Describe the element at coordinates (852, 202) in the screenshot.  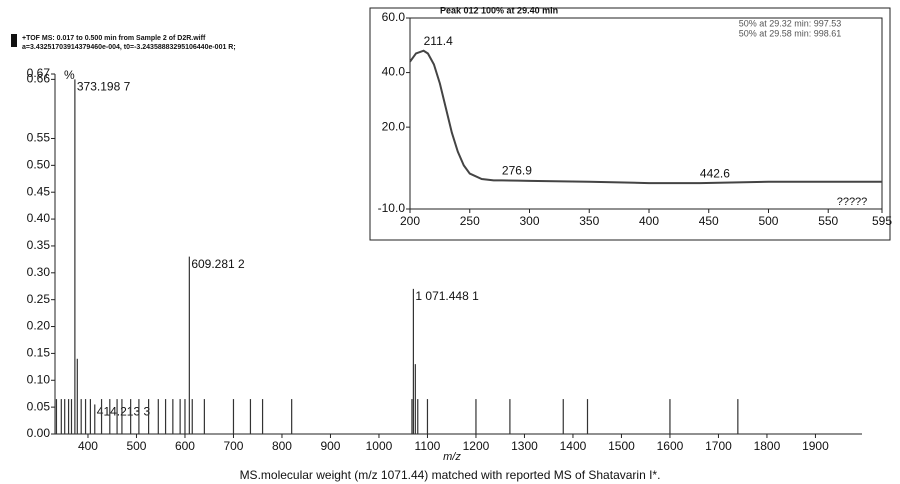
I see `annotation: ?????` at that location.